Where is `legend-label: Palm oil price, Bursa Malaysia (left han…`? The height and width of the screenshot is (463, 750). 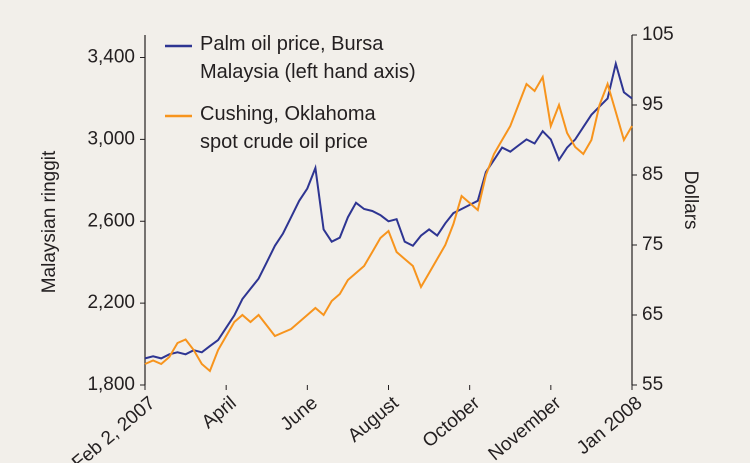 legend-label: Palm oil price, Bursa Malaysia (left han… is located at coordinates (308, 58).